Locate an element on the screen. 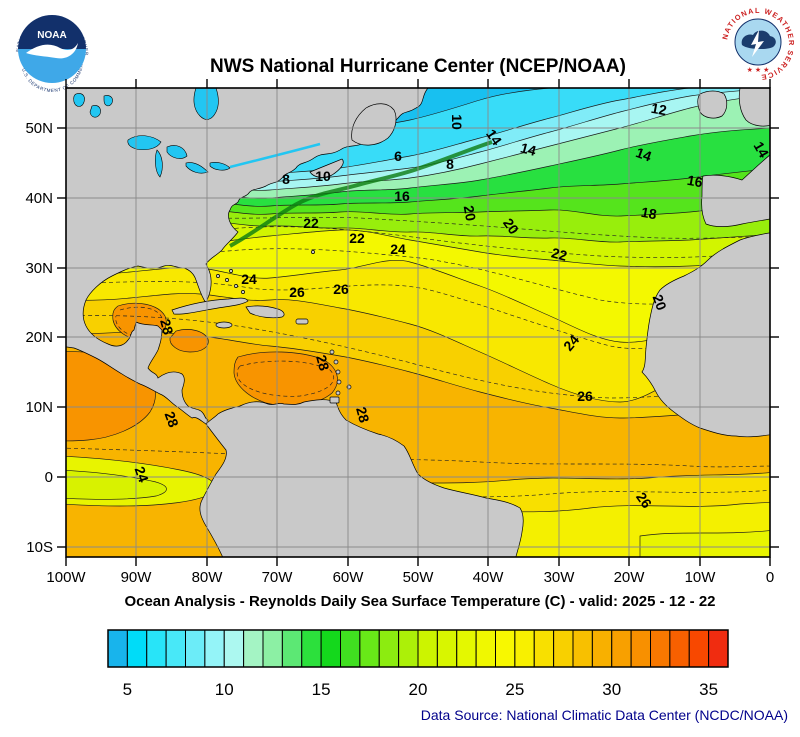 This screenshot has width=800, height=737. nws-lightning-icon is located at coordinates (757, 43).